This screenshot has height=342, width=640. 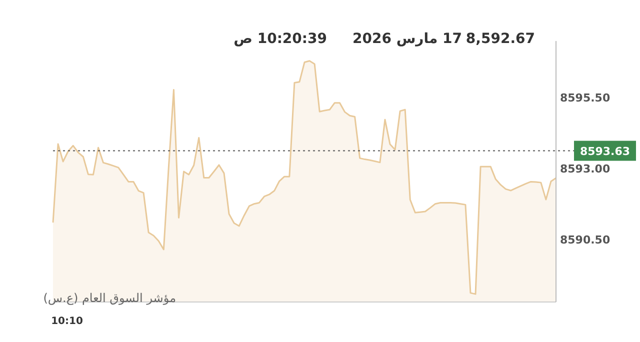 What do you see at coordinates (585, 169) in the screenshot?
I see `y-tick-label: 8593.00` at bounding box center [585, 169].